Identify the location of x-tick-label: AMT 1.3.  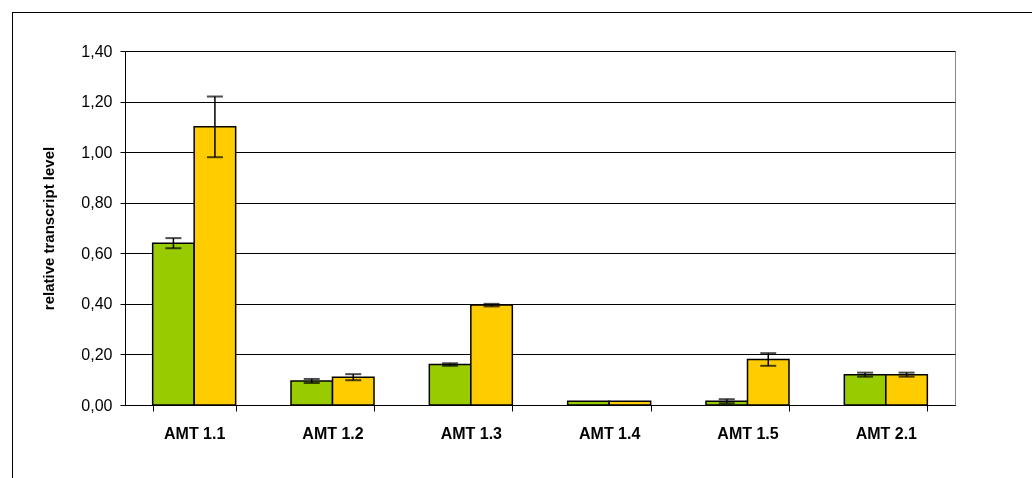
(471, 433).